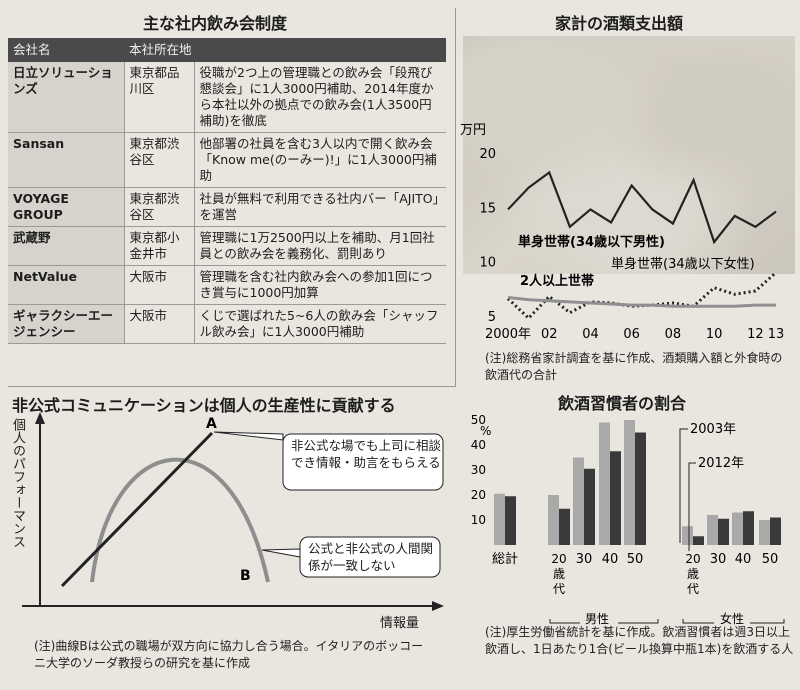 This screenshot has width=800, height=690. What do you see at coordinates (211, 424) in the screenshot?
I see `point-a-label: A` at bounding box center [211, 424].